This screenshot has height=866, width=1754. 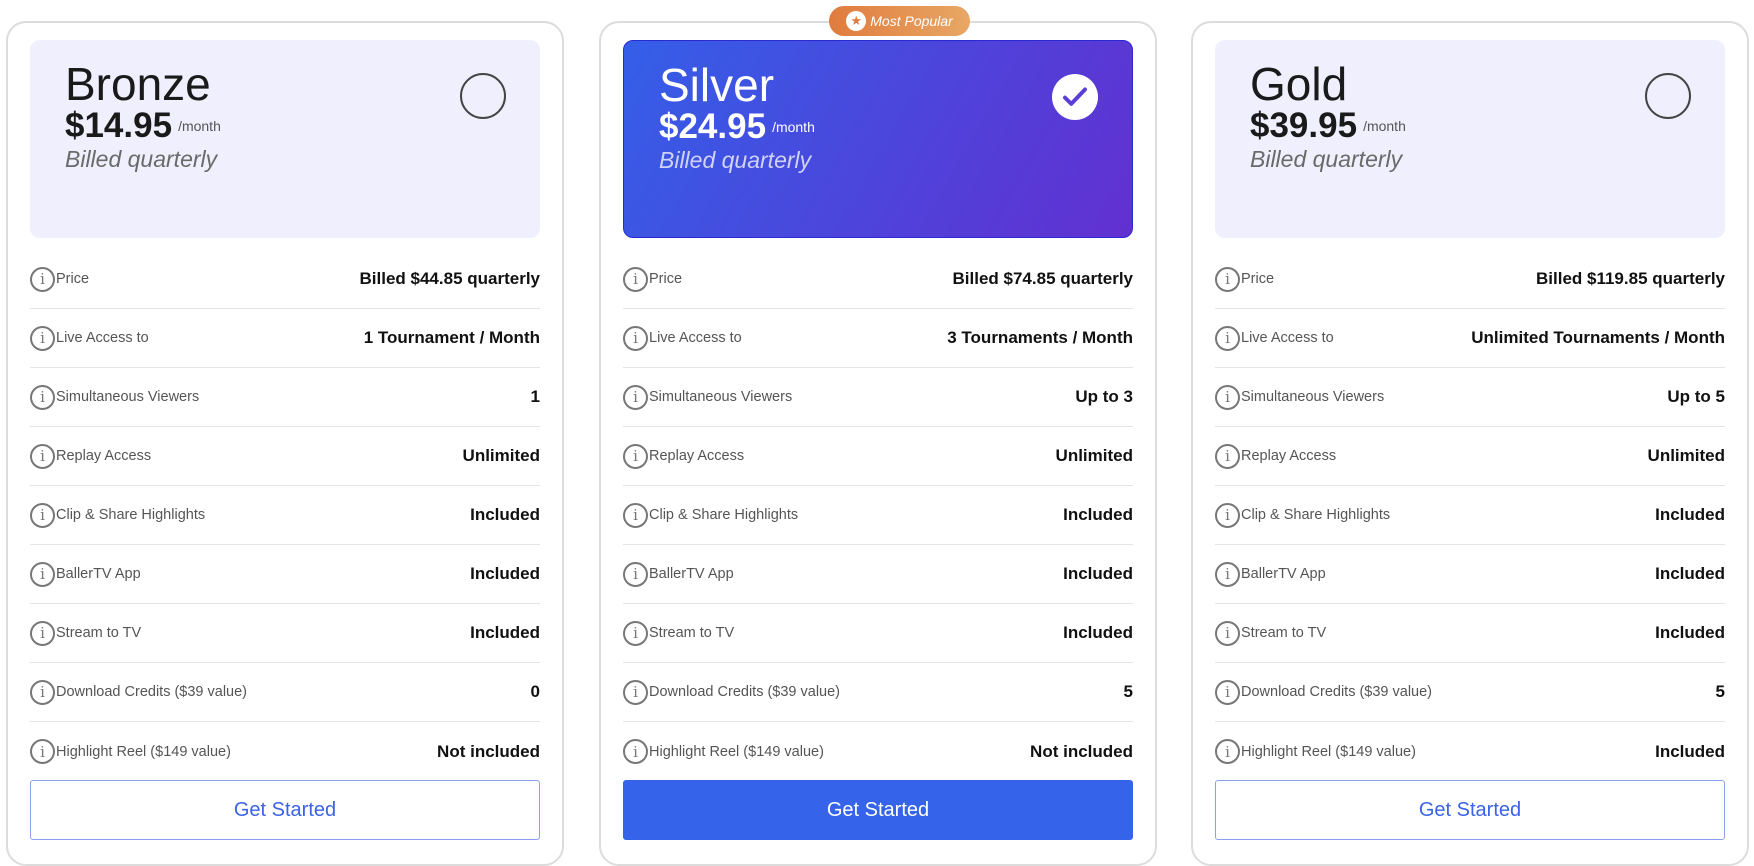 What do you see at coordinates (535, 396) in the screenshot?
I see `feature-value: 1` at bounding box center [535, 396].